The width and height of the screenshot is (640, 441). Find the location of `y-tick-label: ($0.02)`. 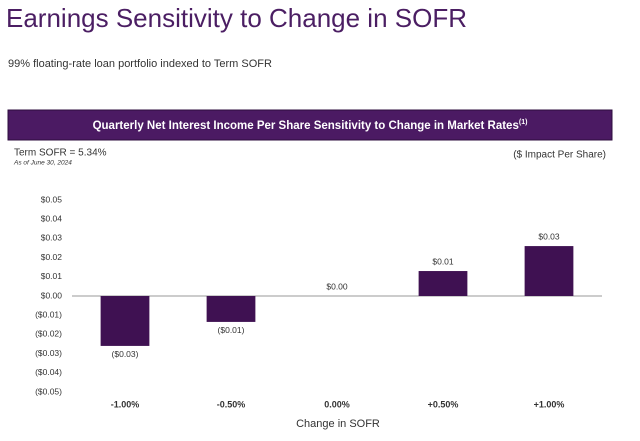

y-tick-label: ($0.02) is located at coordinates (48, 334).